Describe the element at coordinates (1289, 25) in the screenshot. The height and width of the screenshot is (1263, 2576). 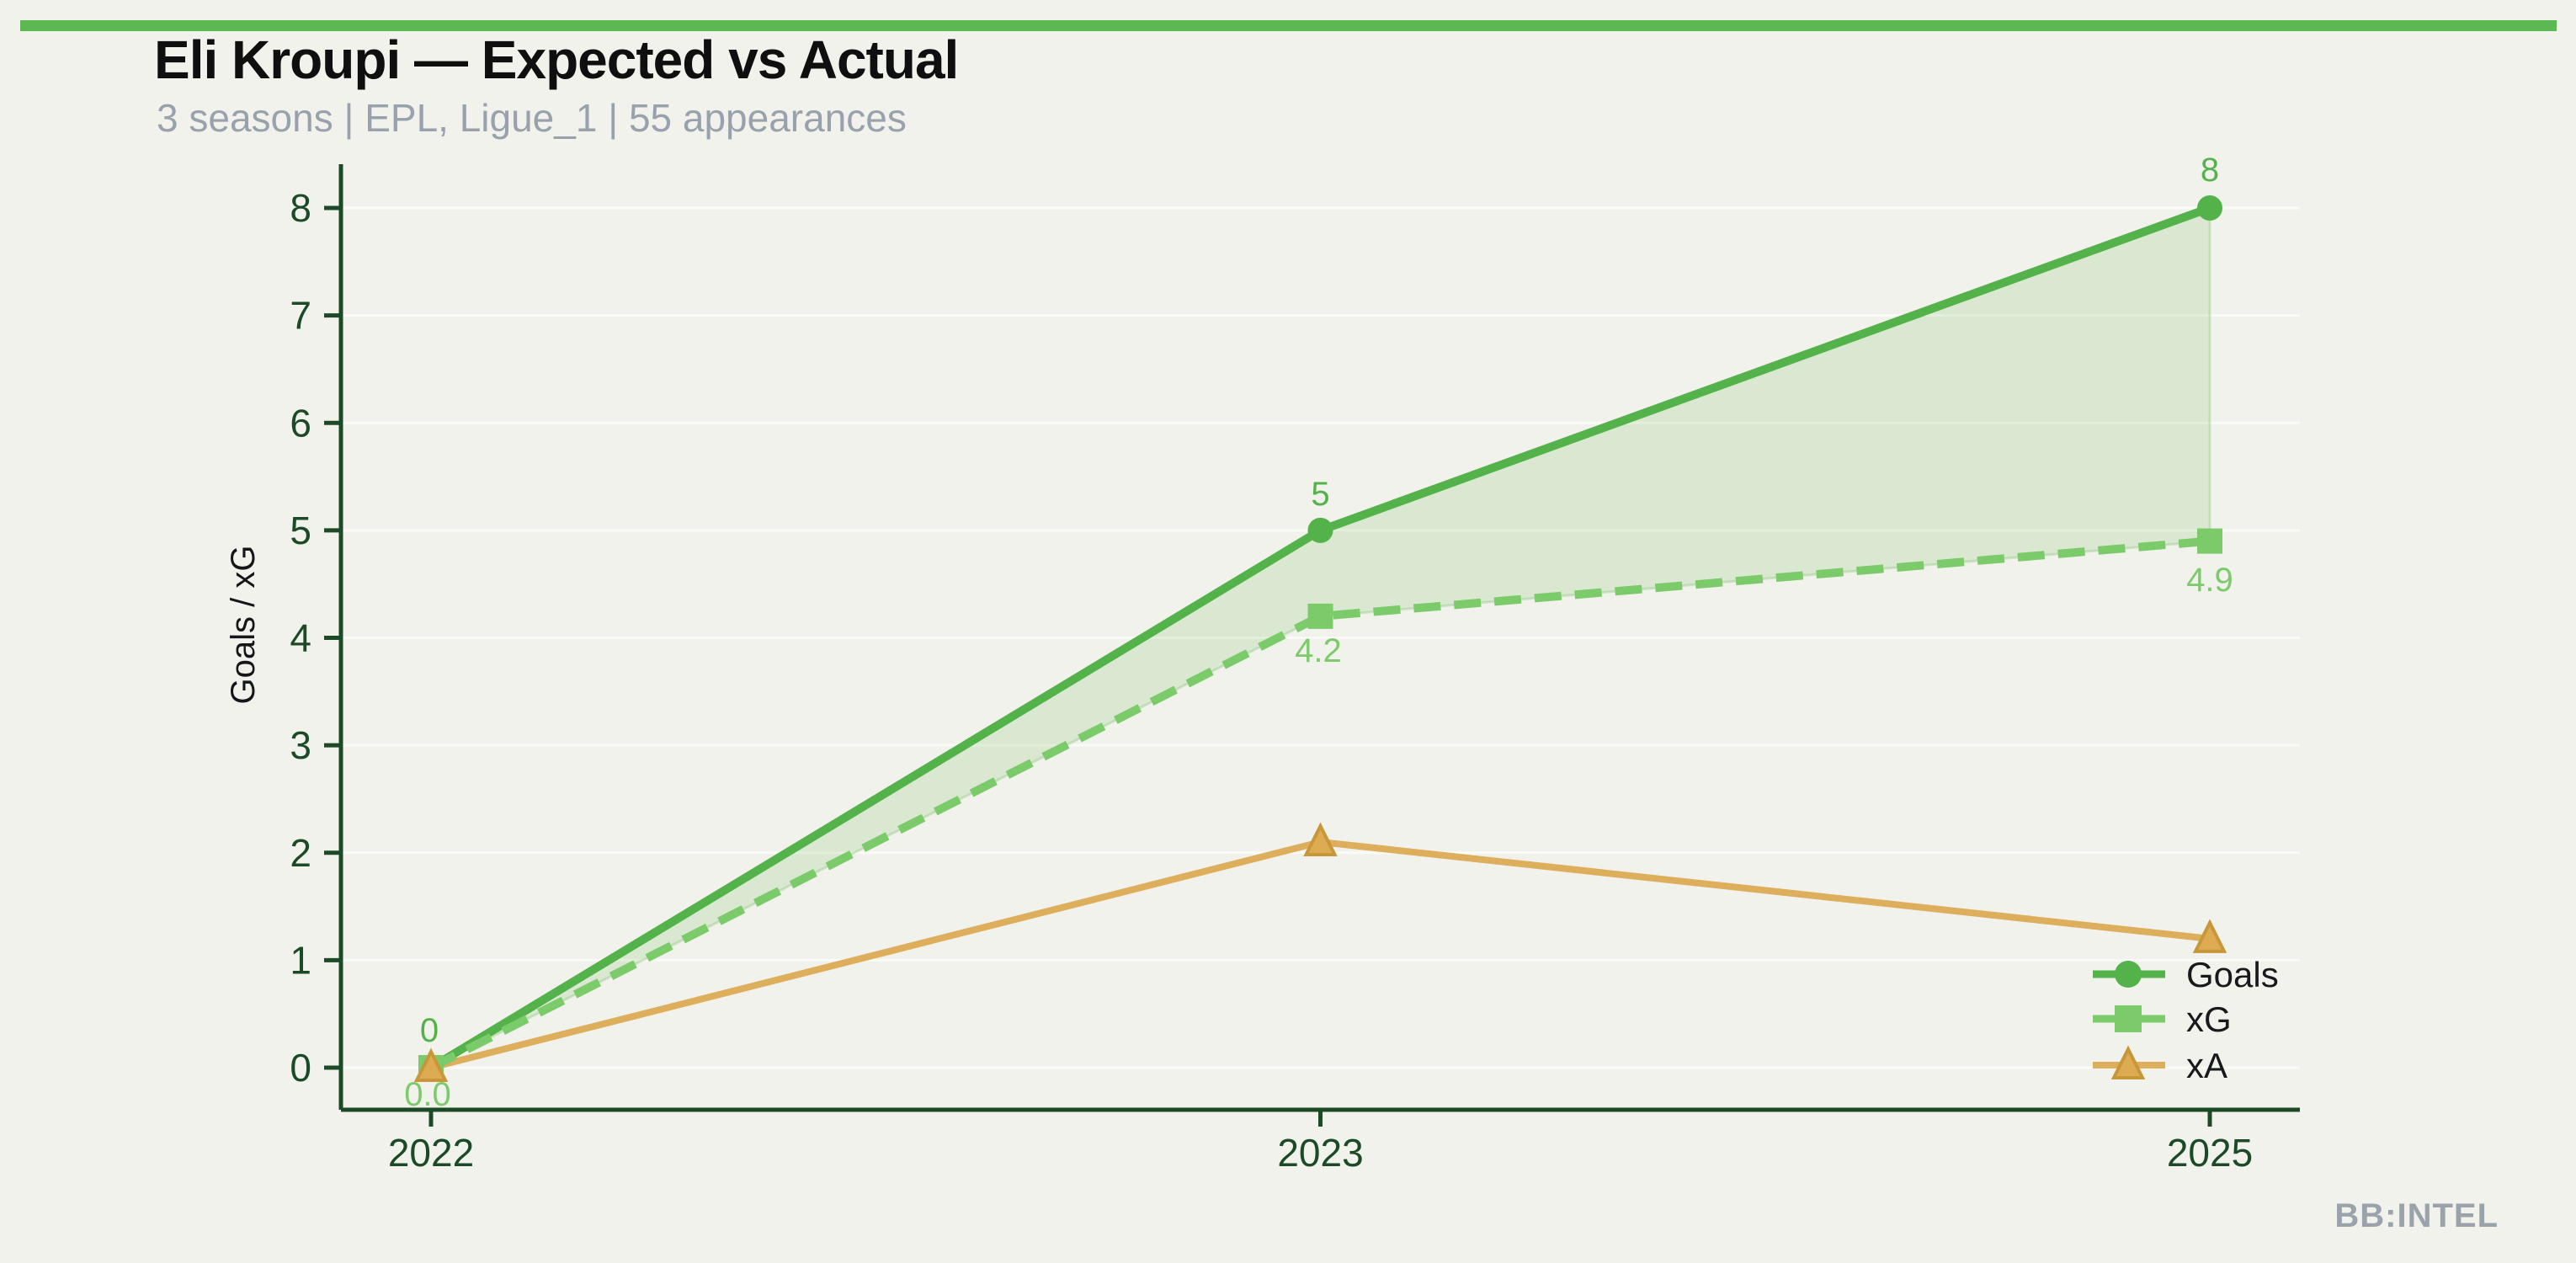
I see `top-accent-bar` at that location.